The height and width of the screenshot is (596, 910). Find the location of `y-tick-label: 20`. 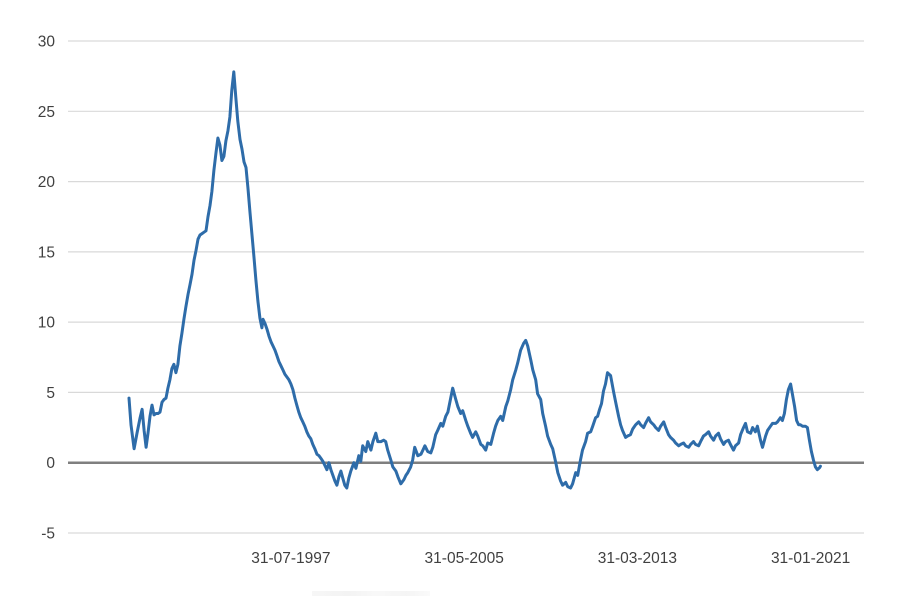

y-tick-label: 20 is located at coordinates (47, 182).